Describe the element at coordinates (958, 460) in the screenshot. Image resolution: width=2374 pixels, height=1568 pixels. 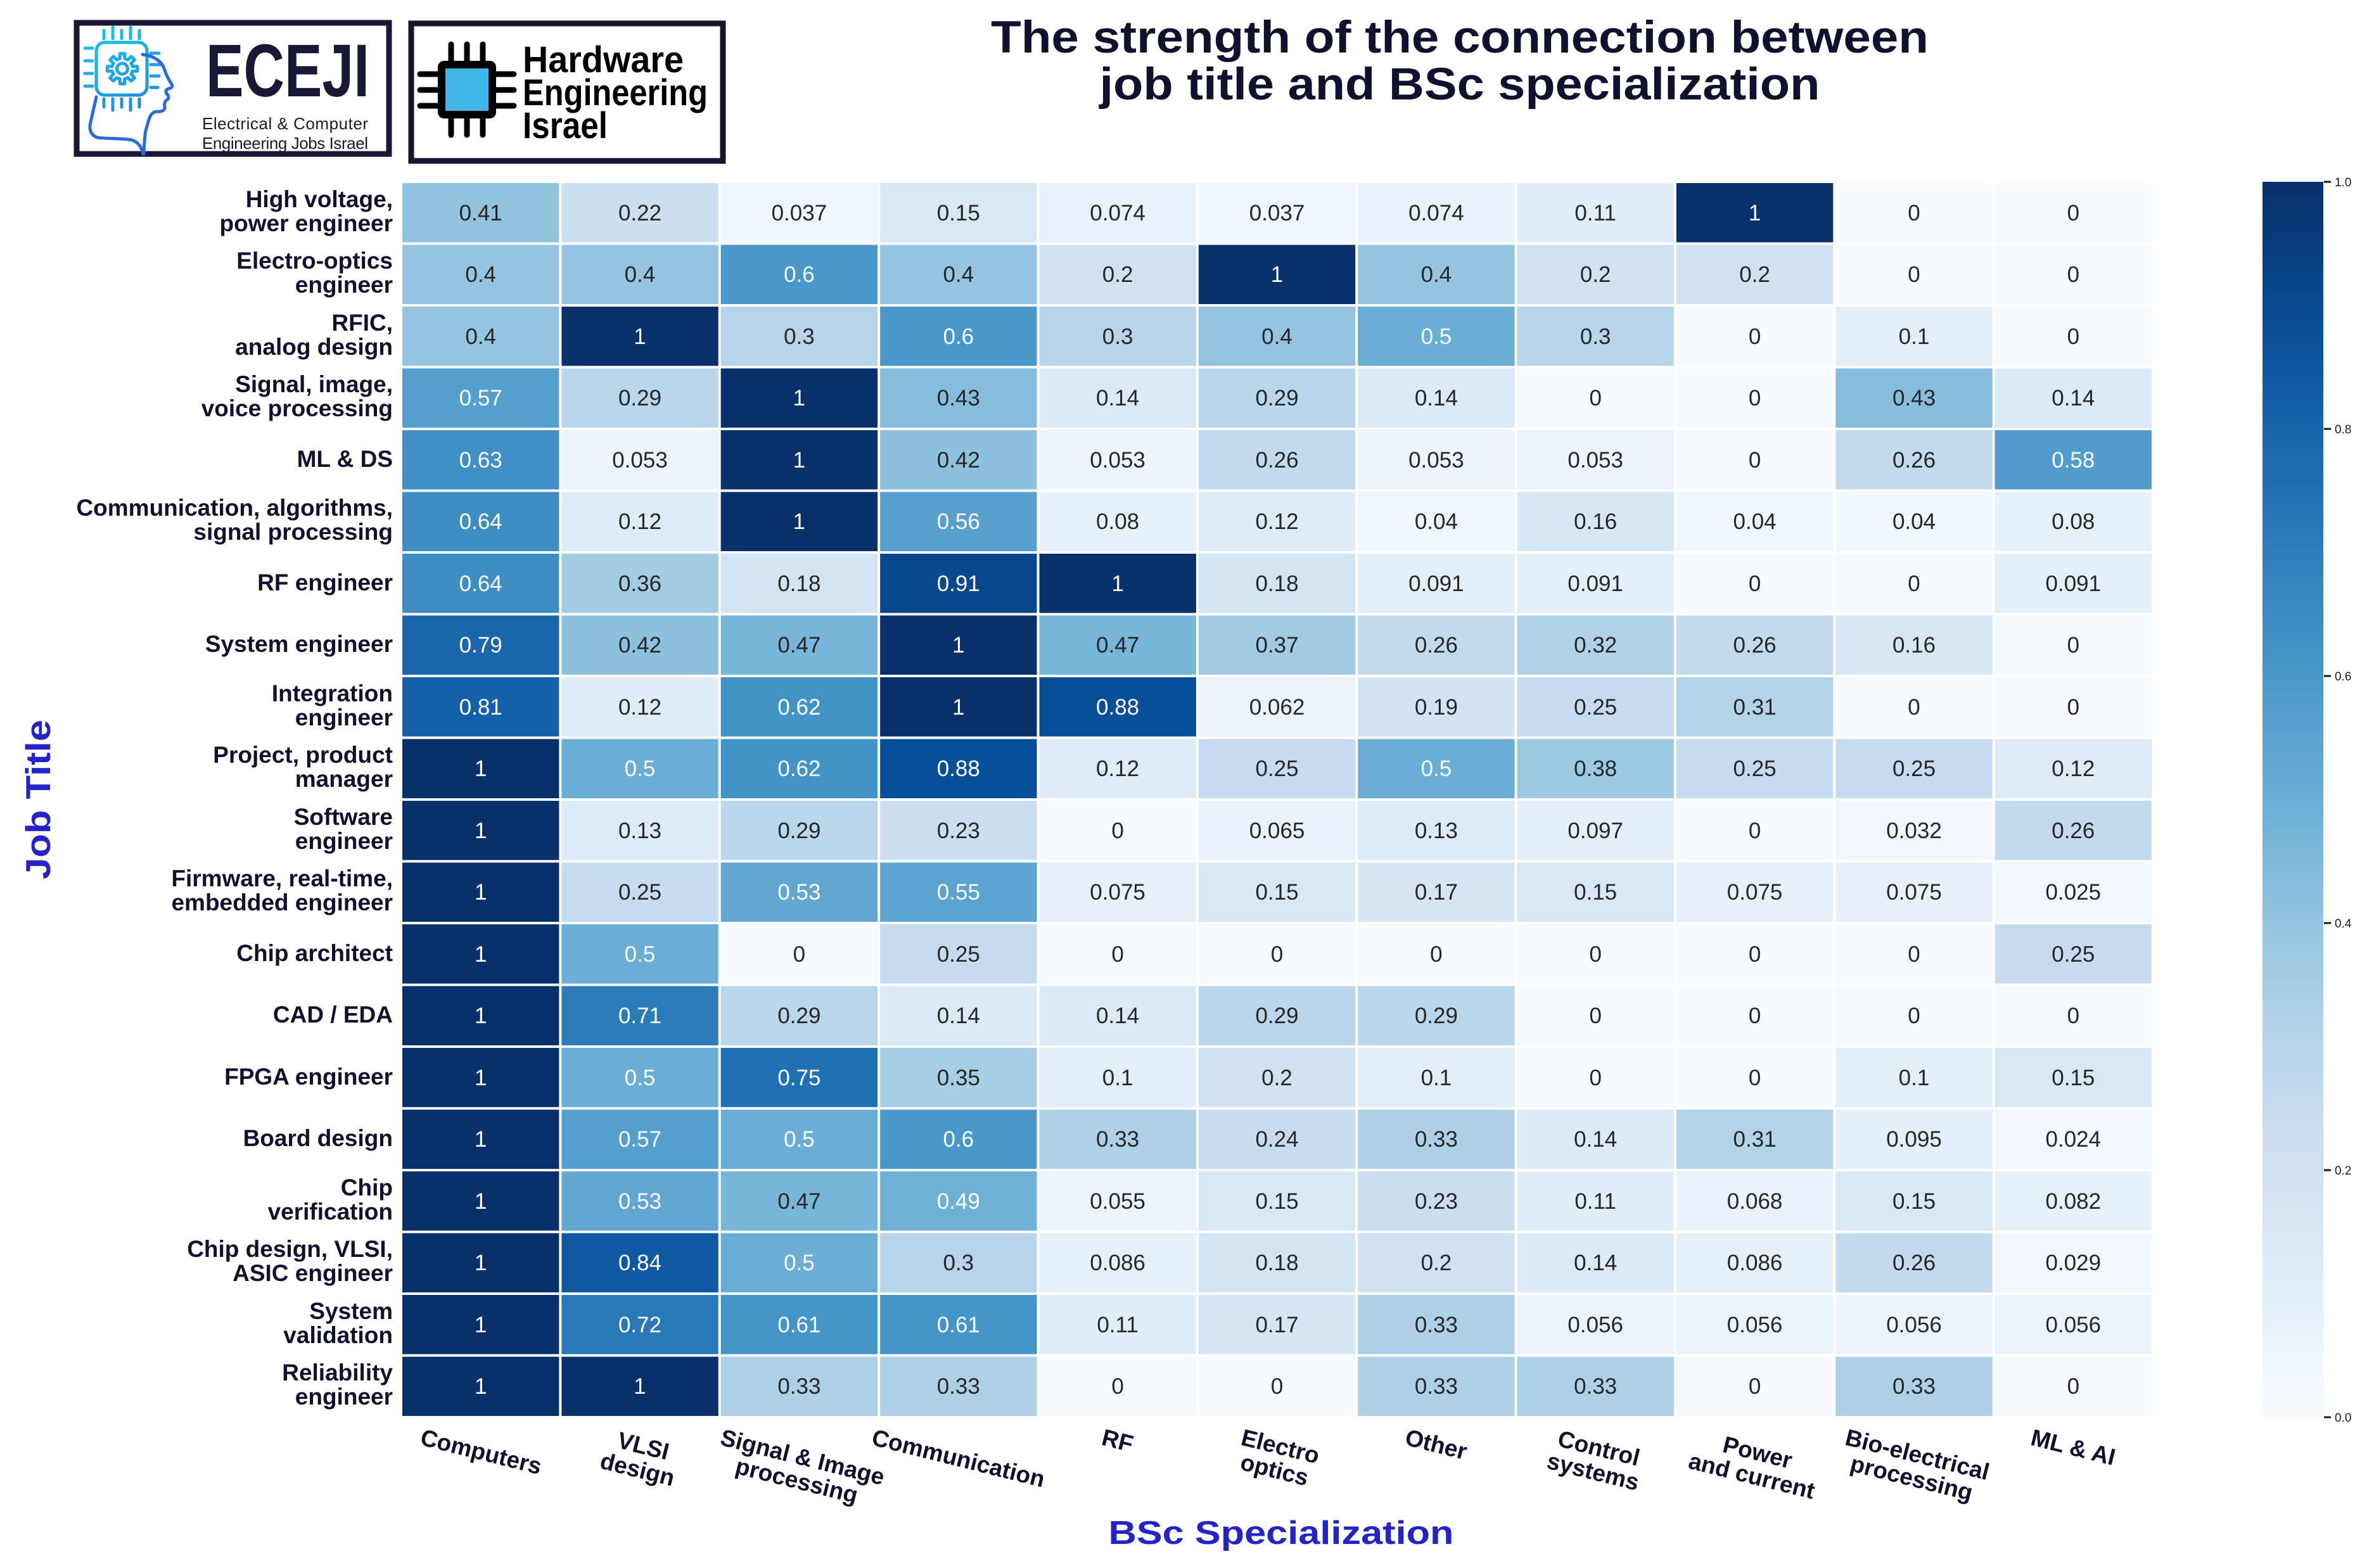
I see `svg-text: 0.42` at that location.